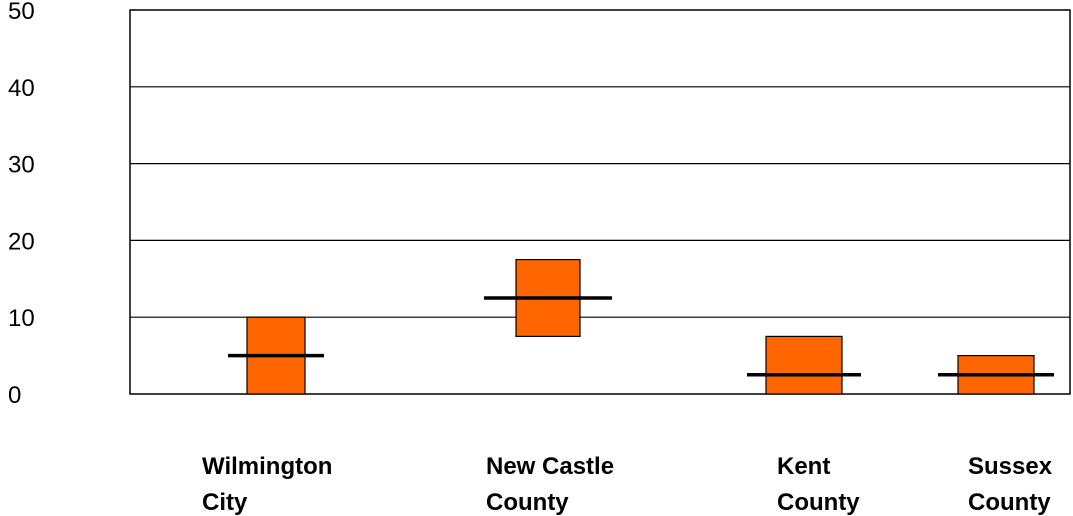  I want to click on x-category-label: Wilmington, so click(267, 466).